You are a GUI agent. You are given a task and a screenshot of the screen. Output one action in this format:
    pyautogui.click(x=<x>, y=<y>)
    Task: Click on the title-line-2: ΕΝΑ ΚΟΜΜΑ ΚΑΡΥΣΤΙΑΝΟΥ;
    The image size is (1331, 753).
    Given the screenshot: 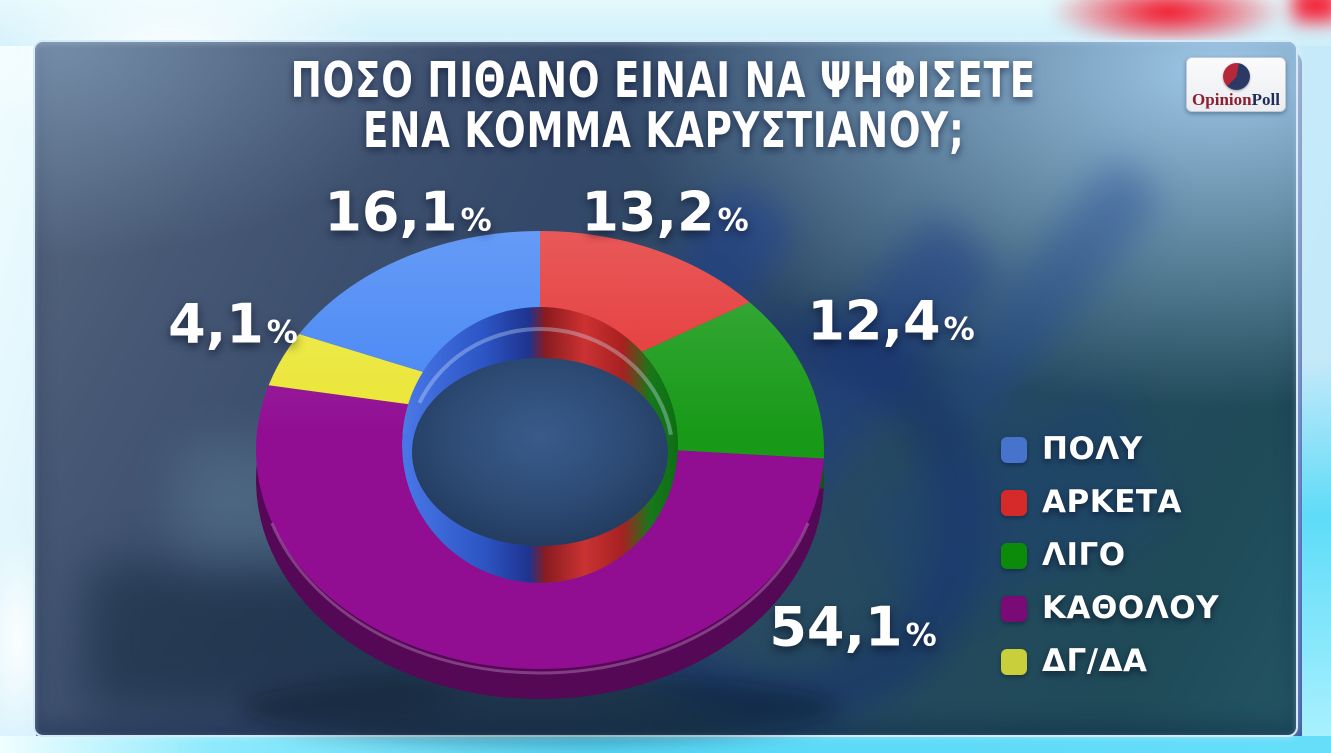 What is the action you would take?
    pyautogui.click(x=663, y=130)
    